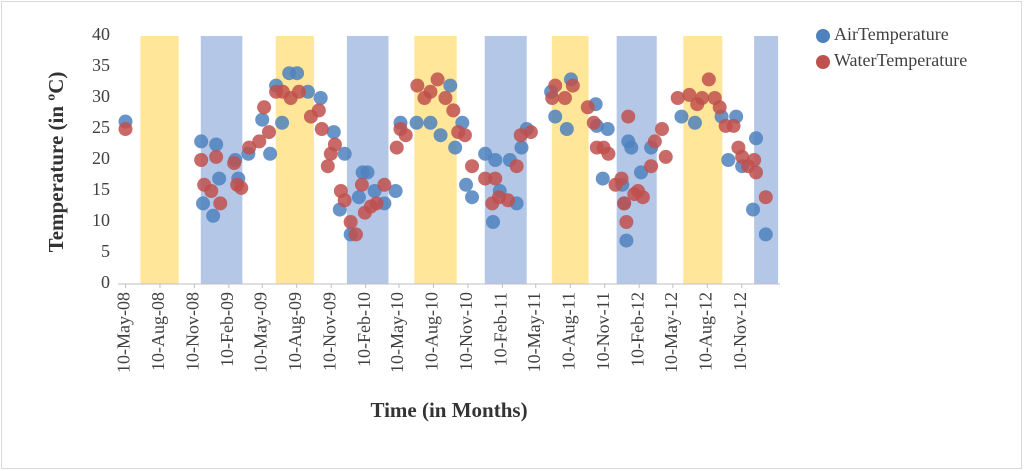 The width and height of the screenshot is (1024, 471). I want to click on y-tick-label: 25, so click(101, 127).